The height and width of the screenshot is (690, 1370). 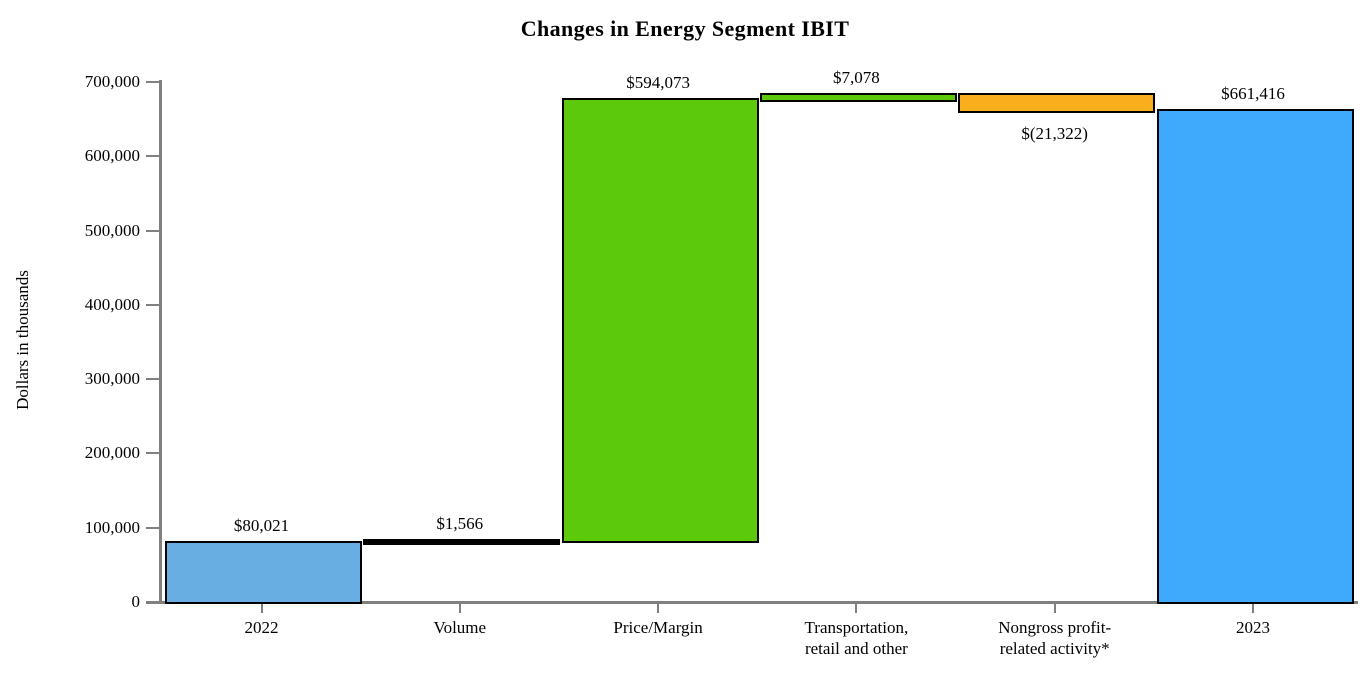 What do you see at coordinates (1253, 93) in the screenshot?
I see `value-label: $661,416` at bounding box center [1253, 93].